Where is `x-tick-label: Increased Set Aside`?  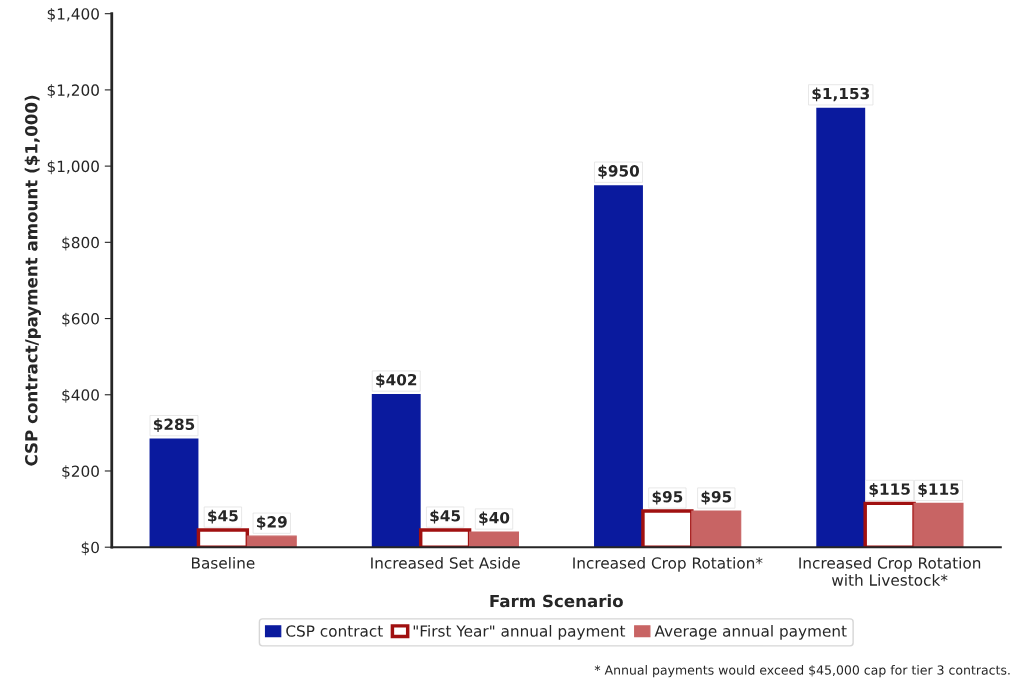 x-tick-label: Increased Set Aside is located at coordinates (445, 562).